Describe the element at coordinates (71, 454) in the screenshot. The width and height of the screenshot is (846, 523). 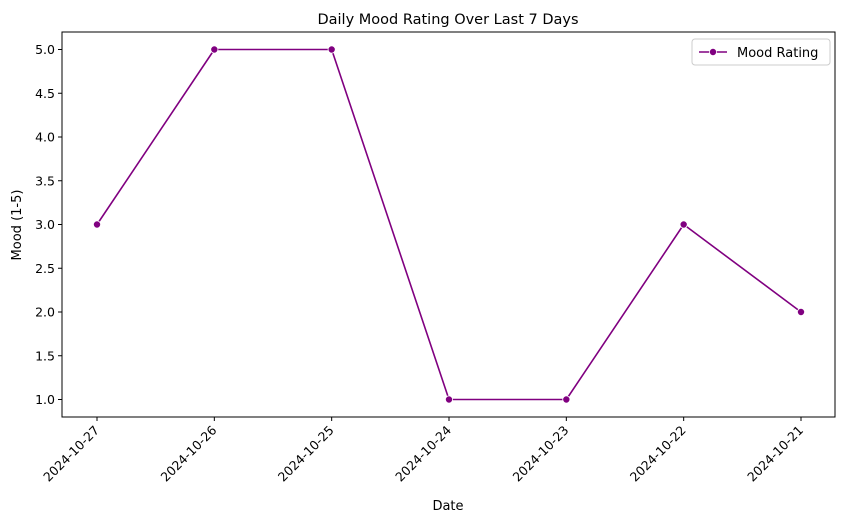
I see `x-tick-label: 2024-10-27` at that location.